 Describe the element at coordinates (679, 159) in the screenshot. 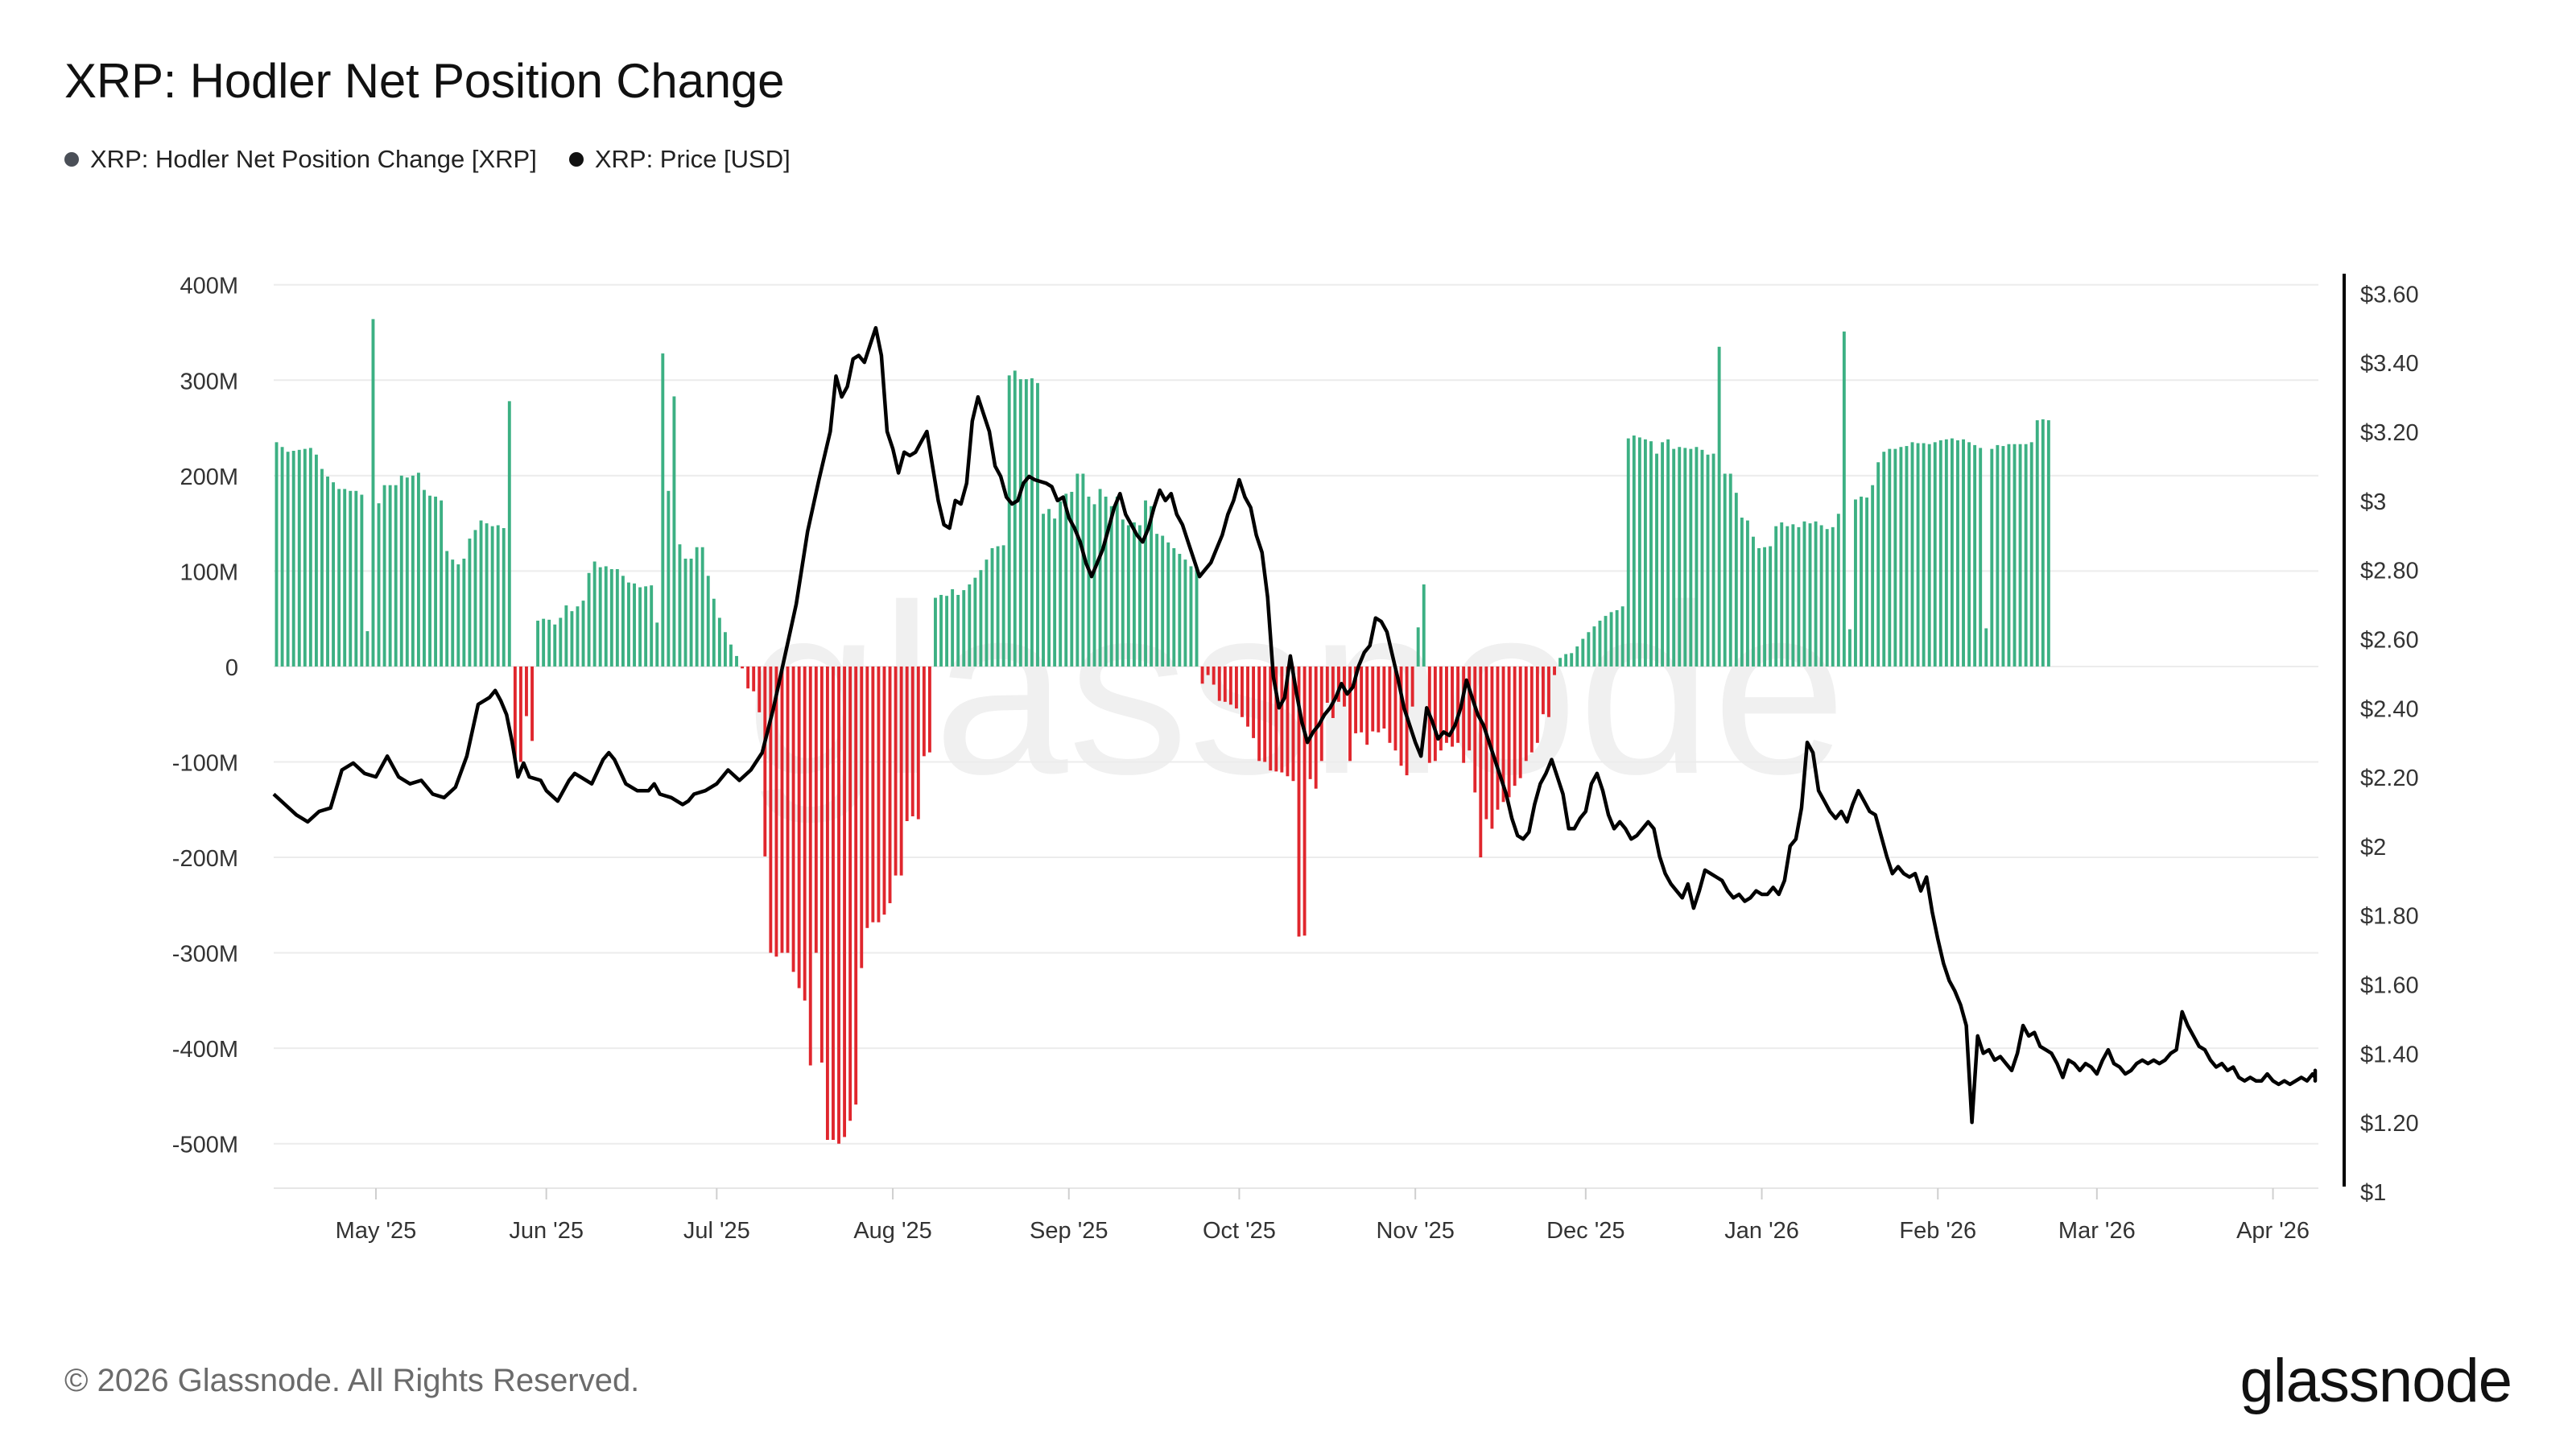

I see `legend-item-price: XRP: Price [USD]` at that location.